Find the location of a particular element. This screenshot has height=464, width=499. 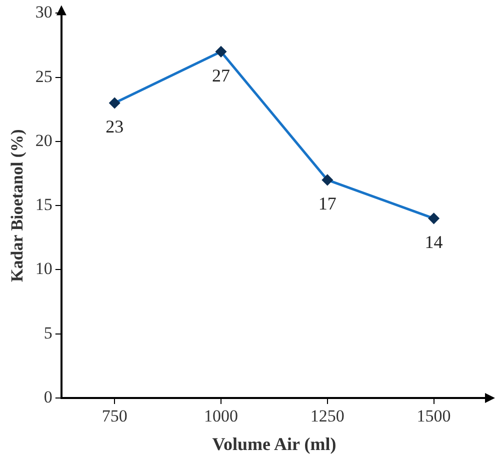

y-tick-label: 30 is located at coordinates (43, 12).